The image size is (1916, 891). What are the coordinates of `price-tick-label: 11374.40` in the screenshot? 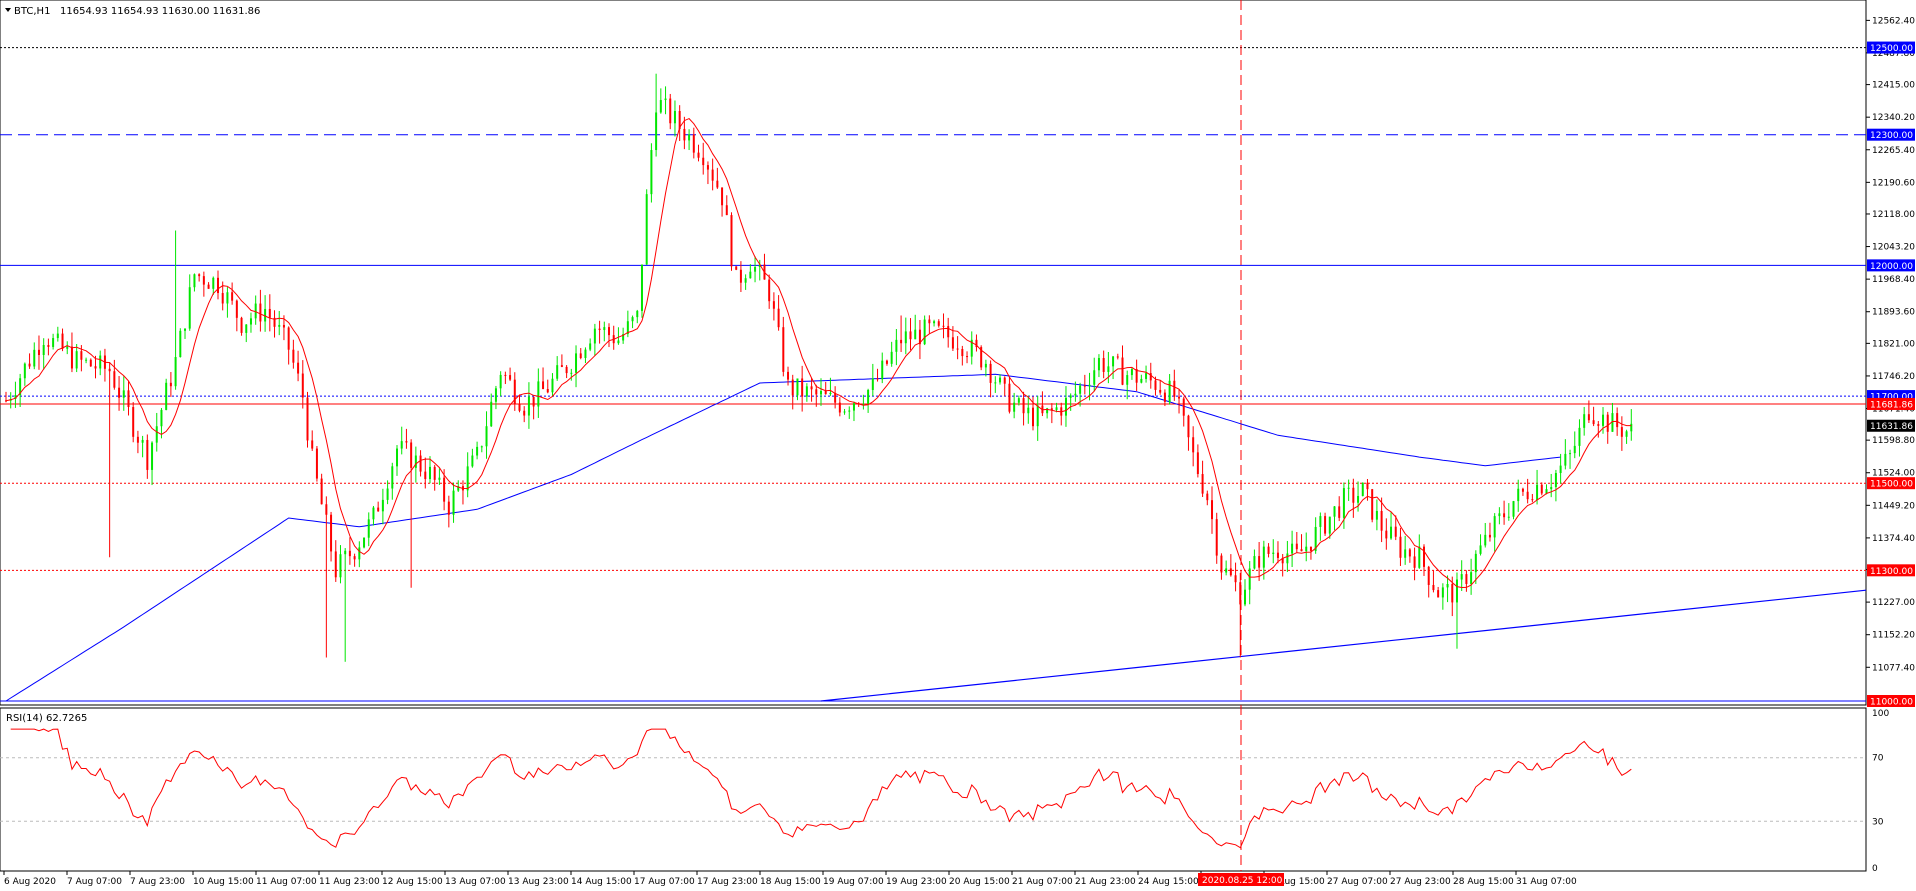 It's located at (1893, 539).